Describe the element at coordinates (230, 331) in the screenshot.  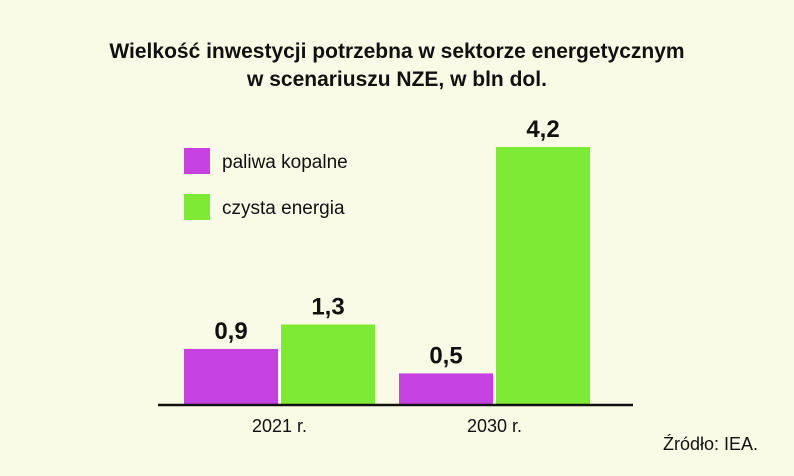
I see `data-label-paliwa-kopalne-1: 0,9` at that location.